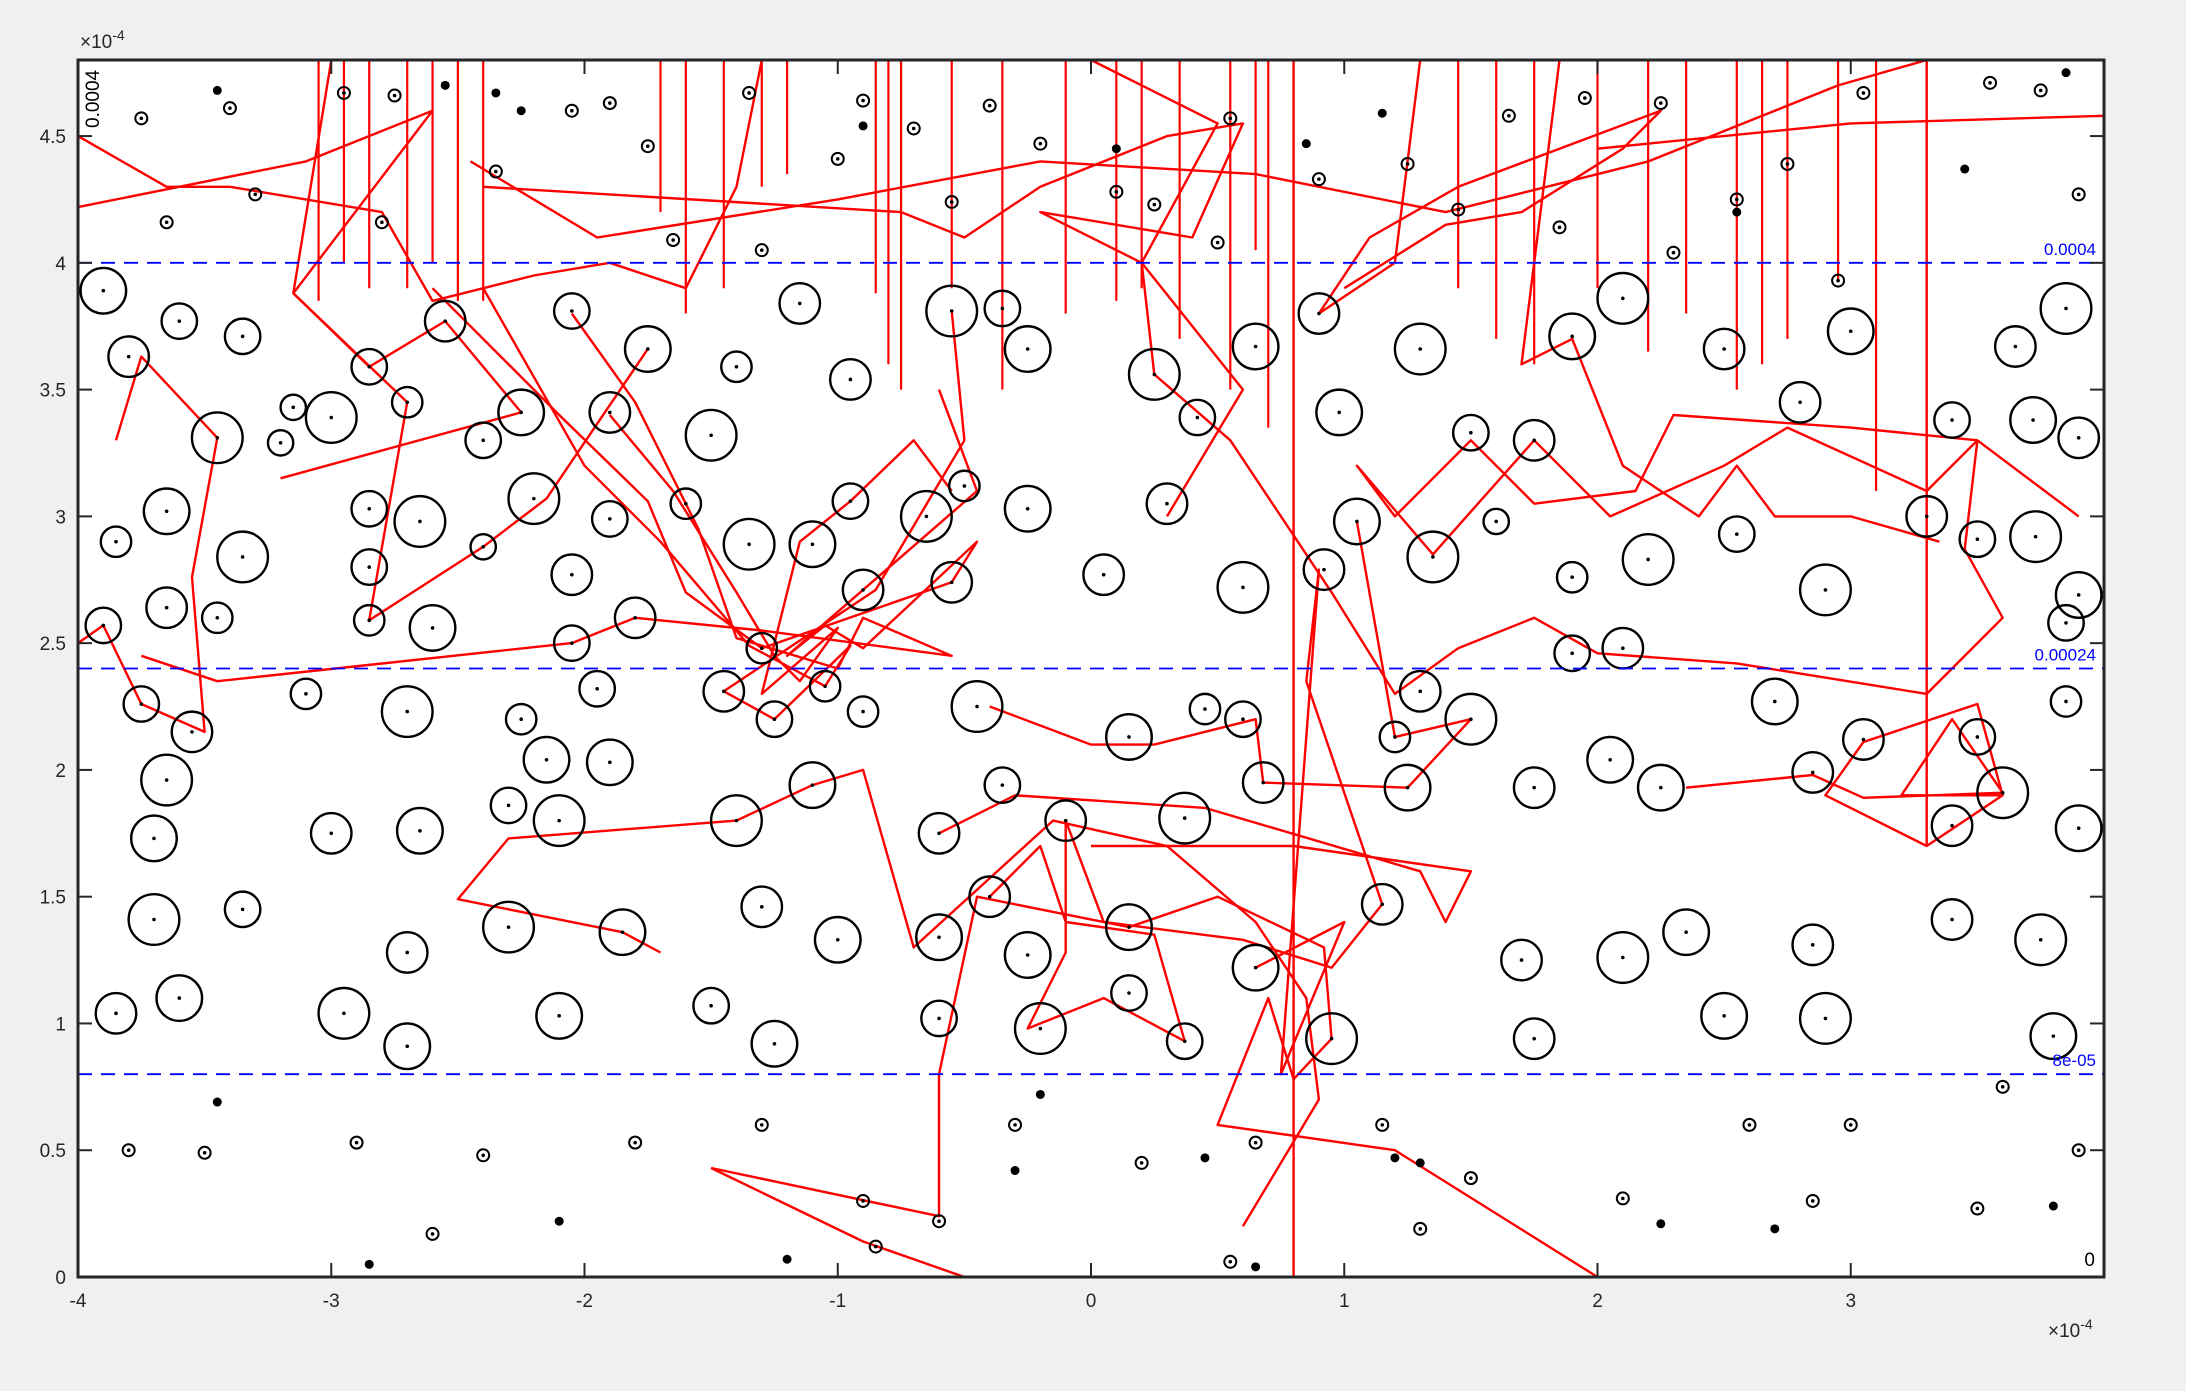  Describe the element at coordinates (60, 1024) in the screenshot. I see `y-tick-label: 1` at that location.